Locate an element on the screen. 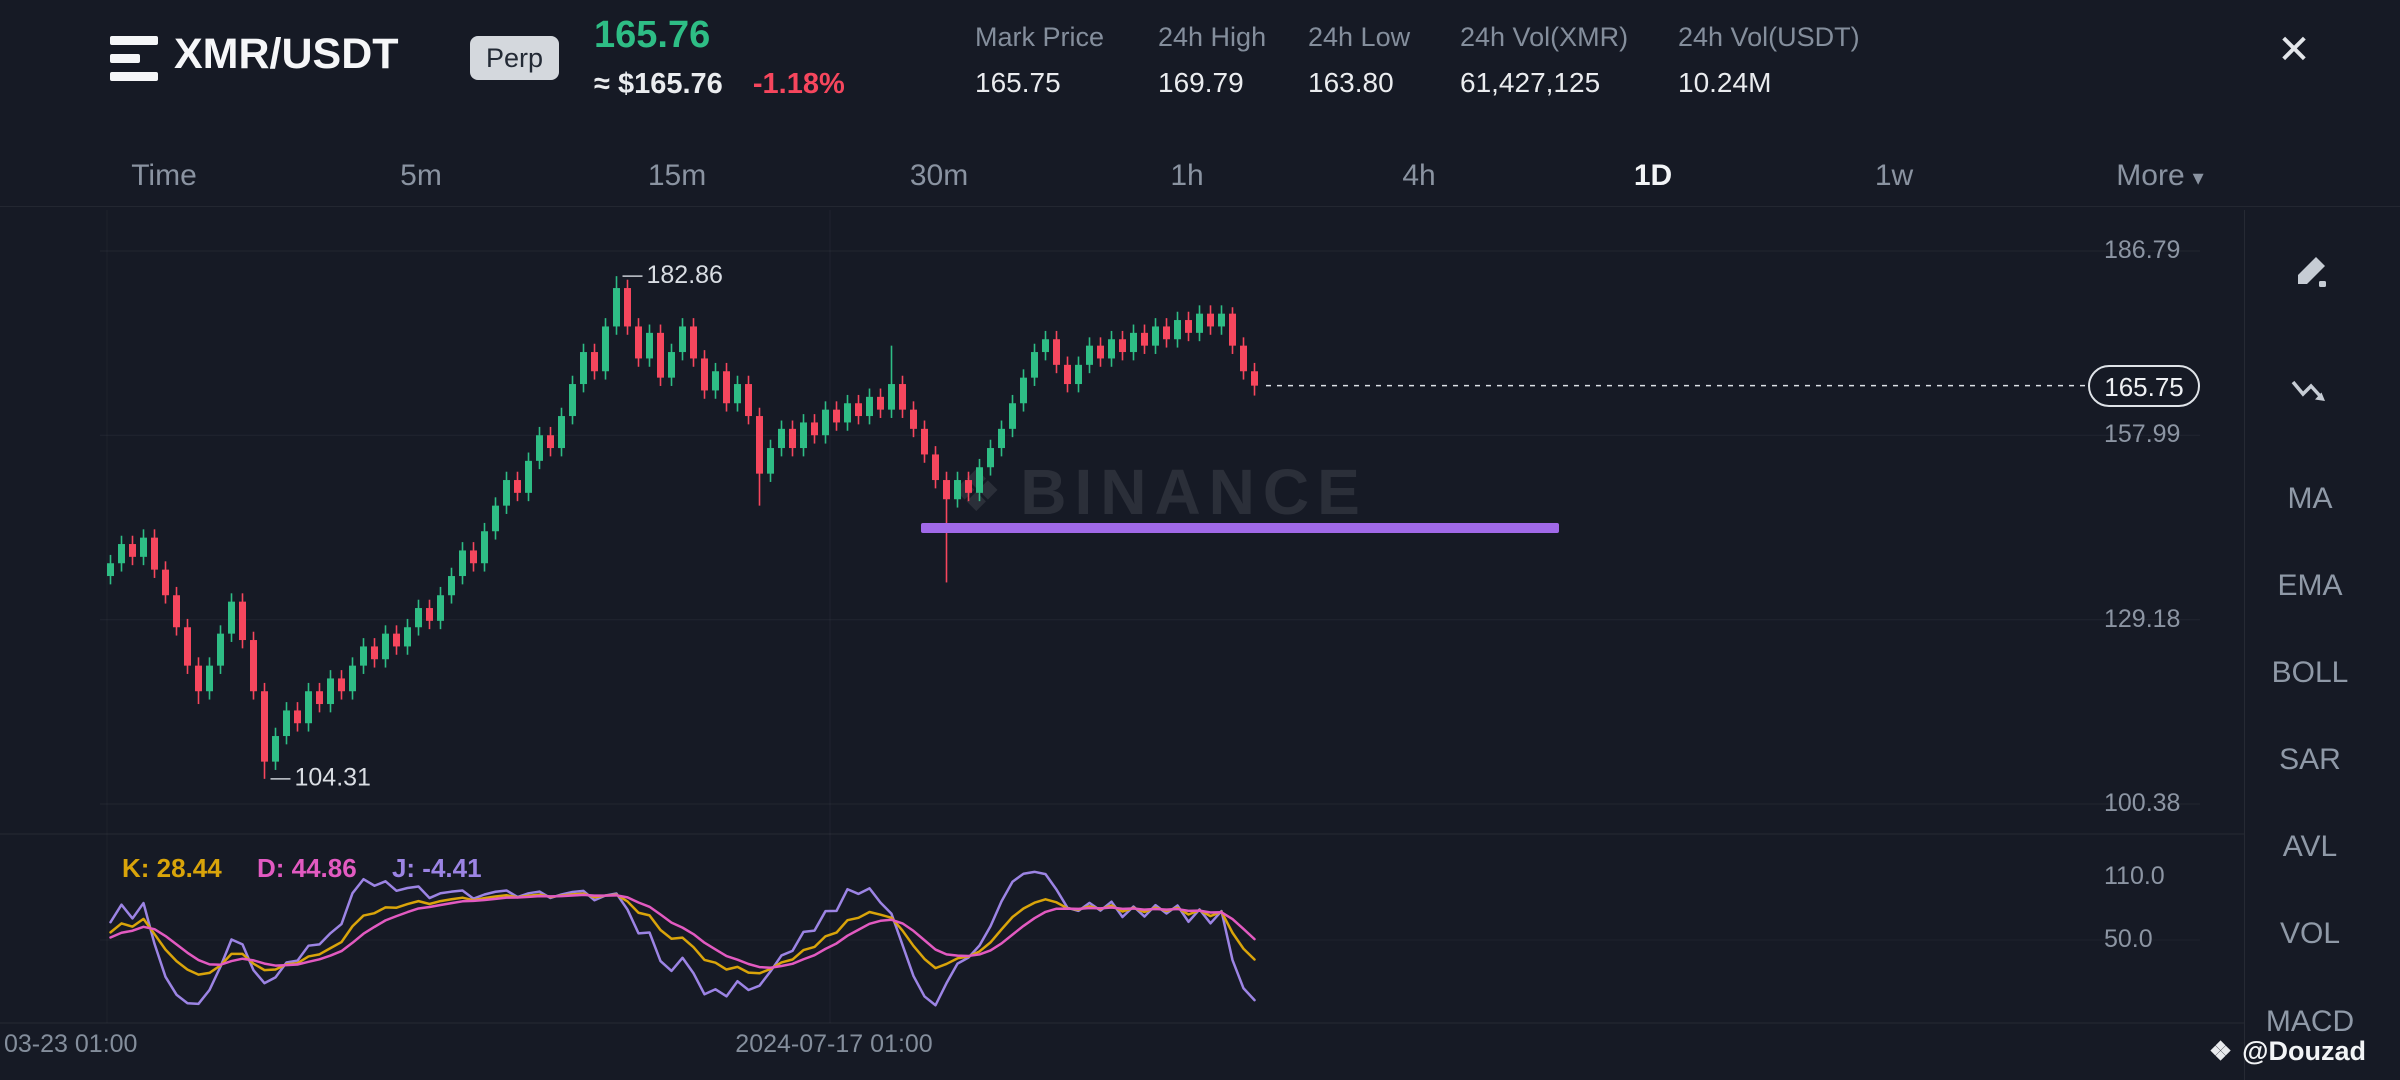  stat-label: Mark Price is located at coordinates (1040, 37).